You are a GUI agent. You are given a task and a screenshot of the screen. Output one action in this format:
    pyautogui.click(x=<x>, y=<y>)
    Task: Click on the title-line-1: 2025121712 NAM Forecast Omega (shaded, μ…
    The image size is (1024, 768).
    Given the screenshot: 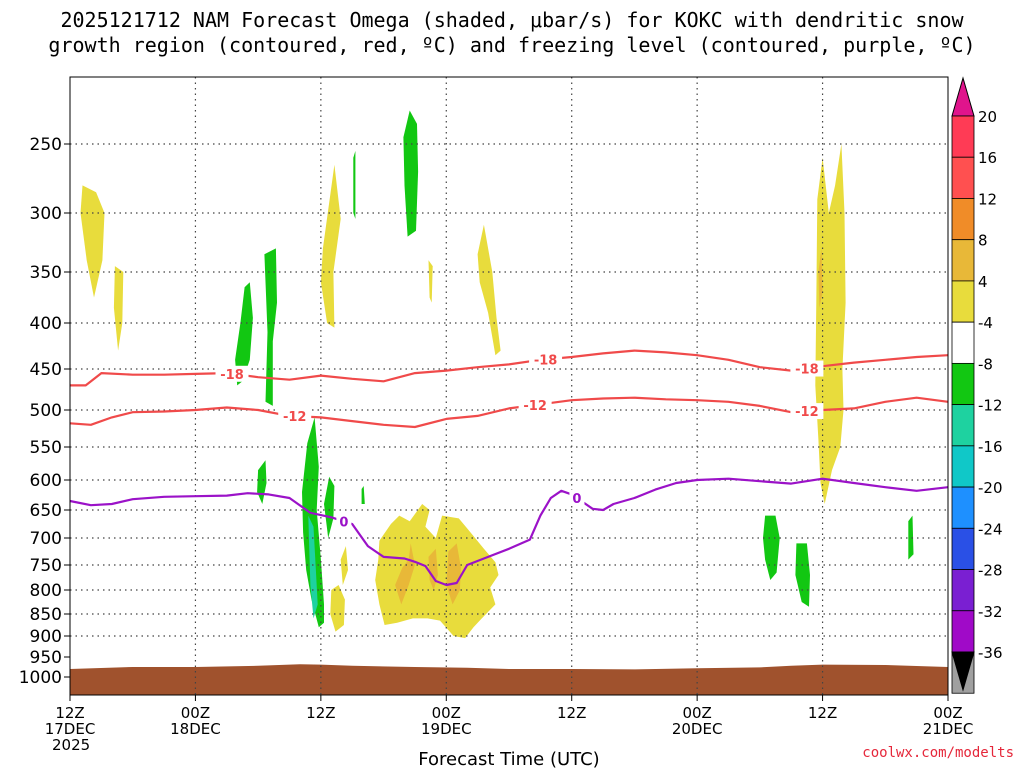 What is the action you would take?
    pyautogui.click(x=512, y=20)
    